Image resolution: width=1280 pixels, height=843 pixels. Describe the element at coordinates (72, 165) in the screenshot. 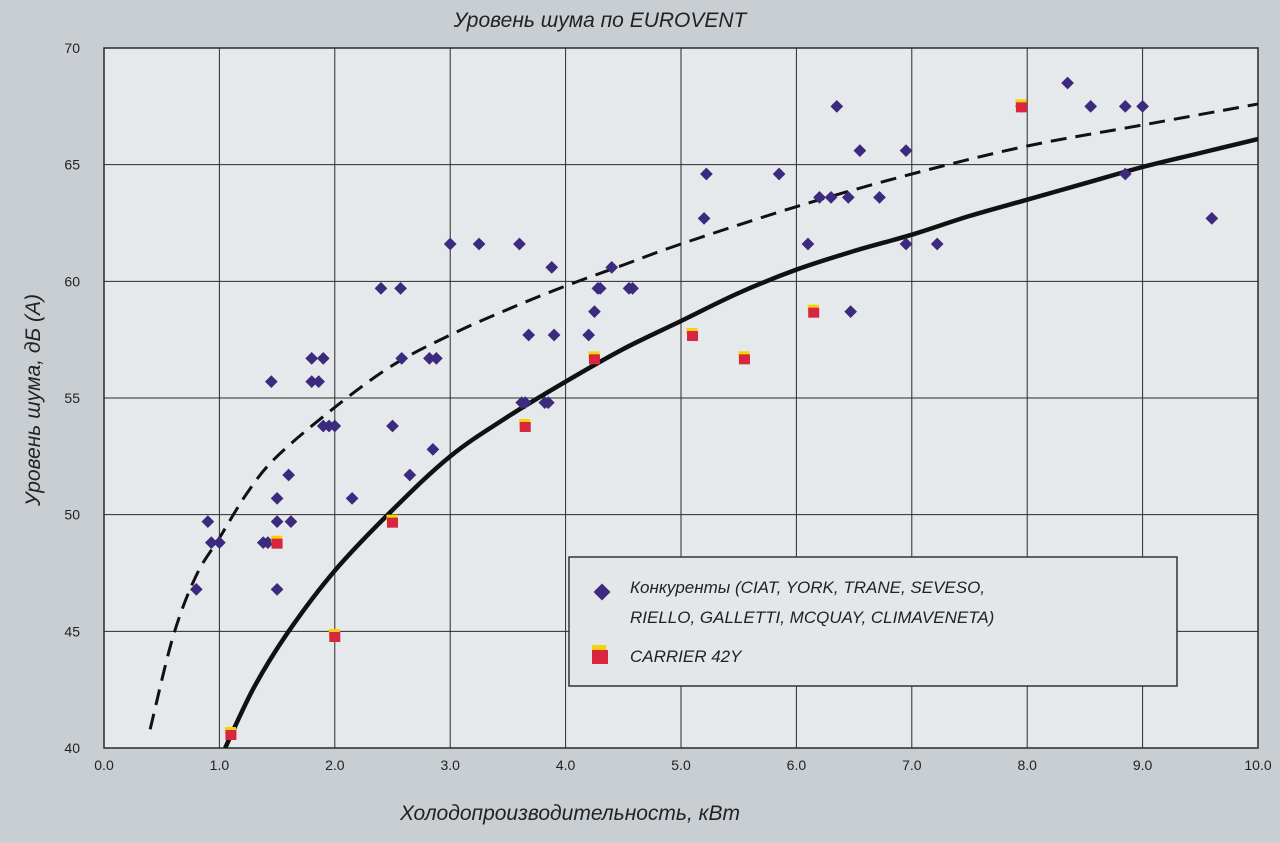

I see `y-tick-label: 65` at that location.